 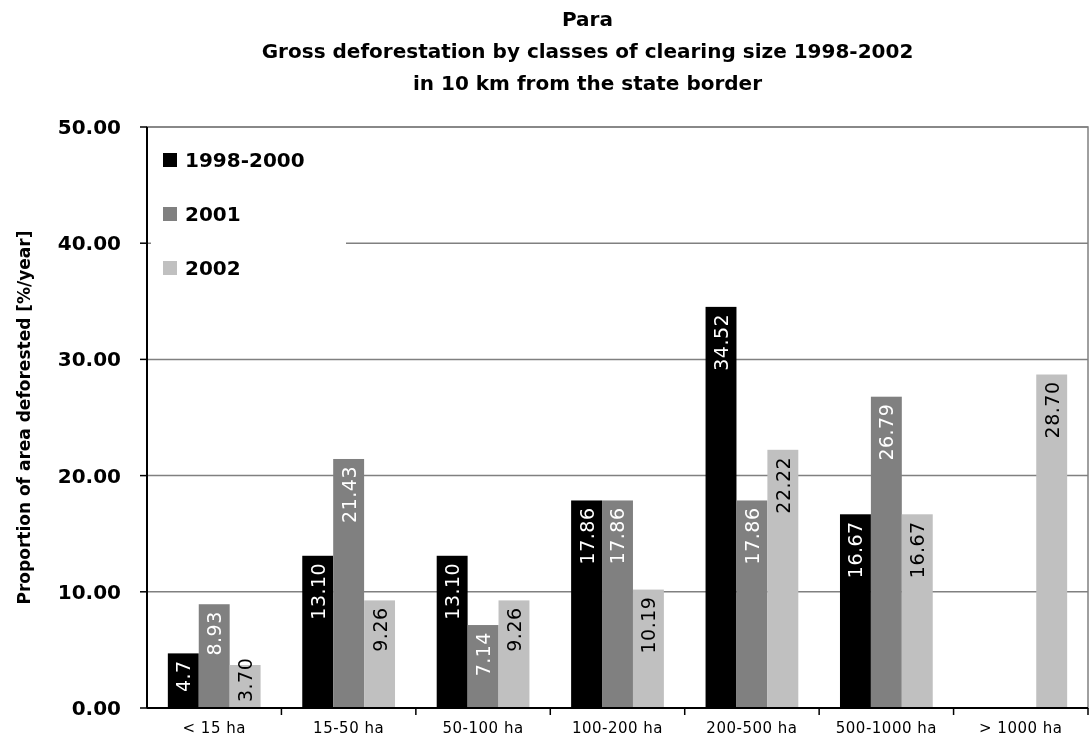 What do you see at coordinates (348, 494) in the screenshot?
I see `data-label: 21.43` at bounding box center [348, 494].